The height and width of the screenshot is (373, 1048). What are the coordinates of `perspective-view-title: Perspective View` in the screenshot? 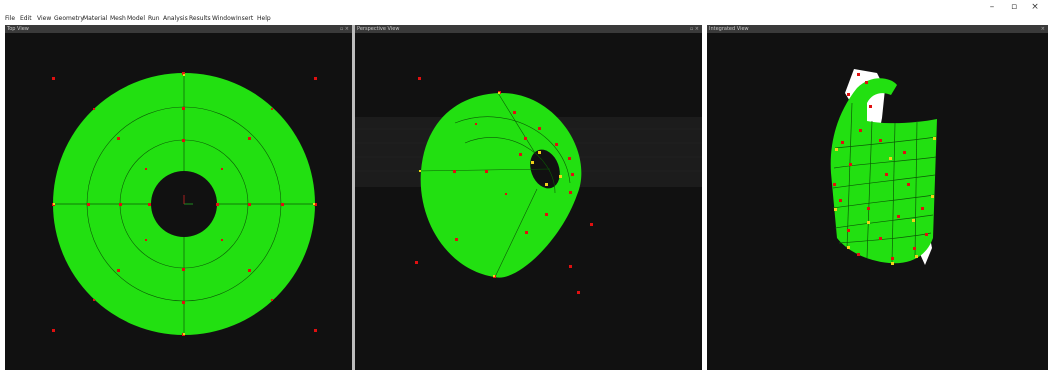 It's located at (378, 29).